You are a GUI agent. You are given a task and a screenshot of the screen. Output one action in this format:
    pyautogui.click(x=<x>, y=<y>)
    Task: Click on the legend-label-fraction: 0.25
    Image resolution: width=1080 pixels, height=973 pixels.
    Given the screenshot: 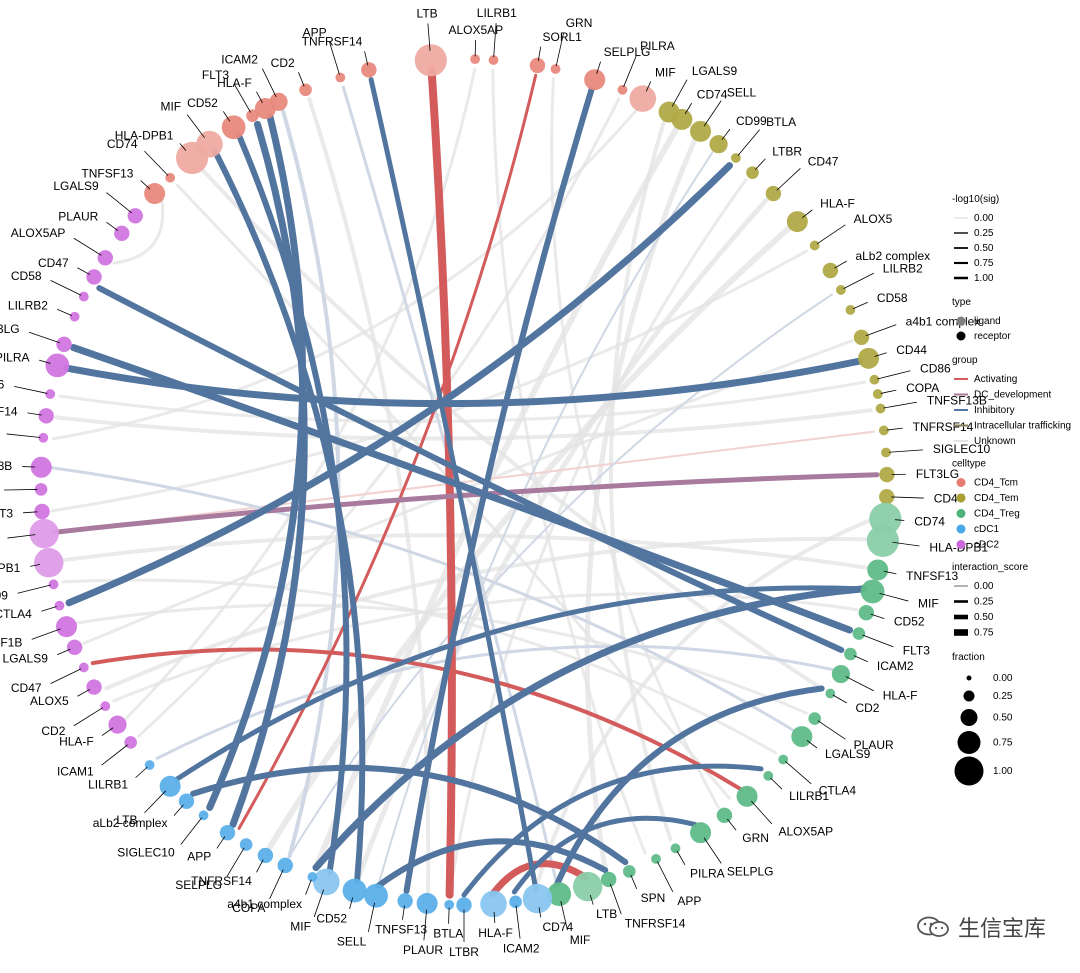 What is the action you would take?
    pyautogui.click(x=1003, y=696)
    